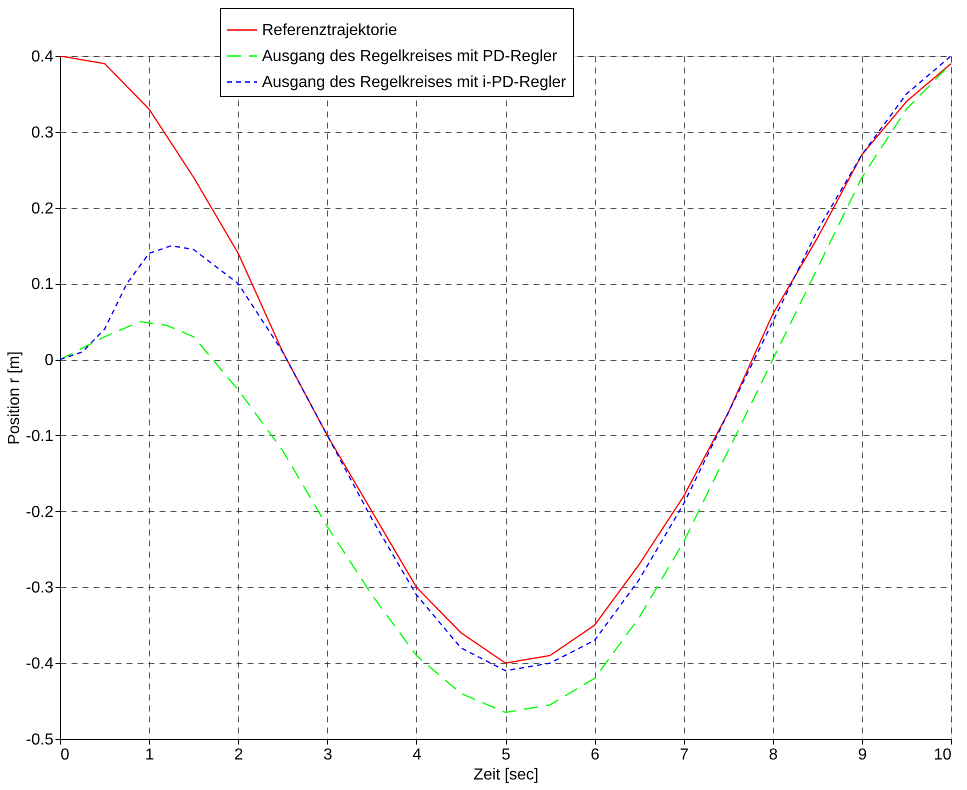 The image size is (967, 790). What do you see at coordinates (14, 398) in the screenshot?
I see `y-axis-title: Position r [m]` at bounding box center [14, 398].